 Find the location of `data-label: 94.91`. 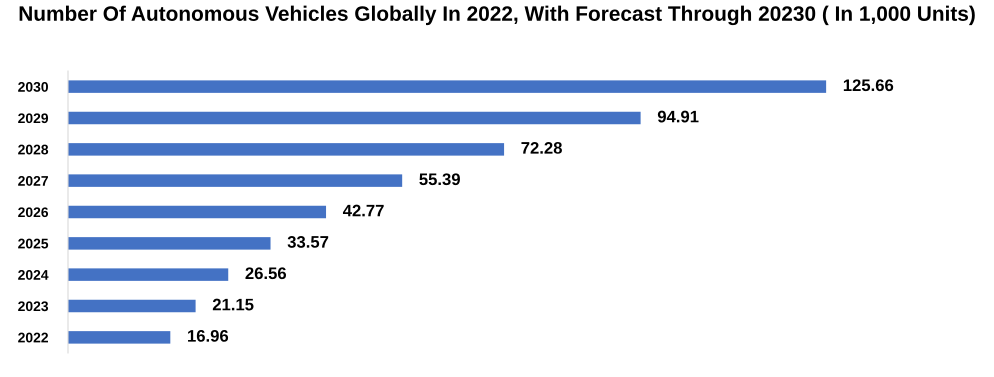

data-label: 94.91 is located at coordinates (678, 116).